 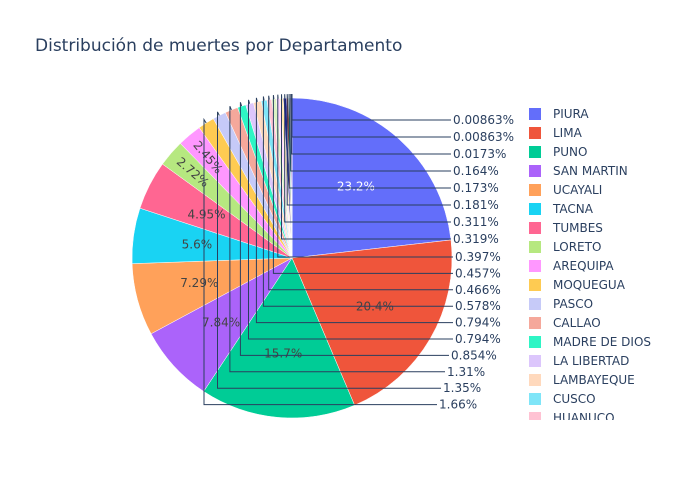 I want to click on slice-label: 0.173%, so click(x=476, y=188).